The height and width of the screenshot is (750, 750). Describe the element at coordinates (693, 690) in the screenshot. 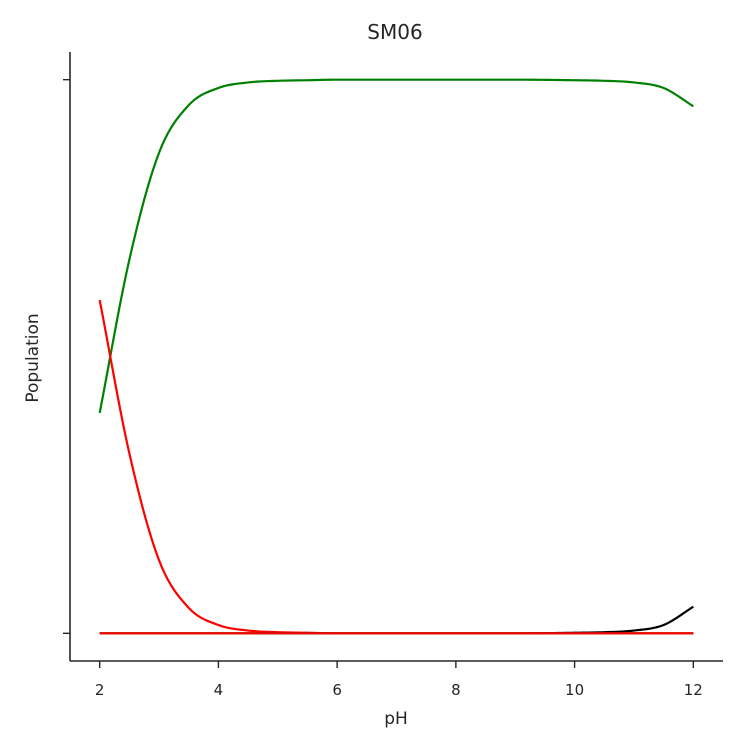

I see `x-tick-label: 12` at that location.